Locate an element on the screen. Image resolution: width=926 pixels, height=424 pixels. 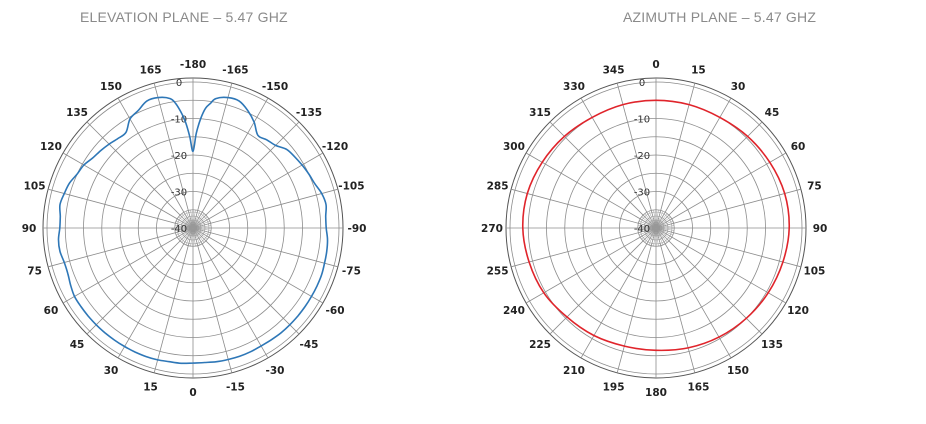
elevation-angle-label: -90 is located at coordinates (357, 229).